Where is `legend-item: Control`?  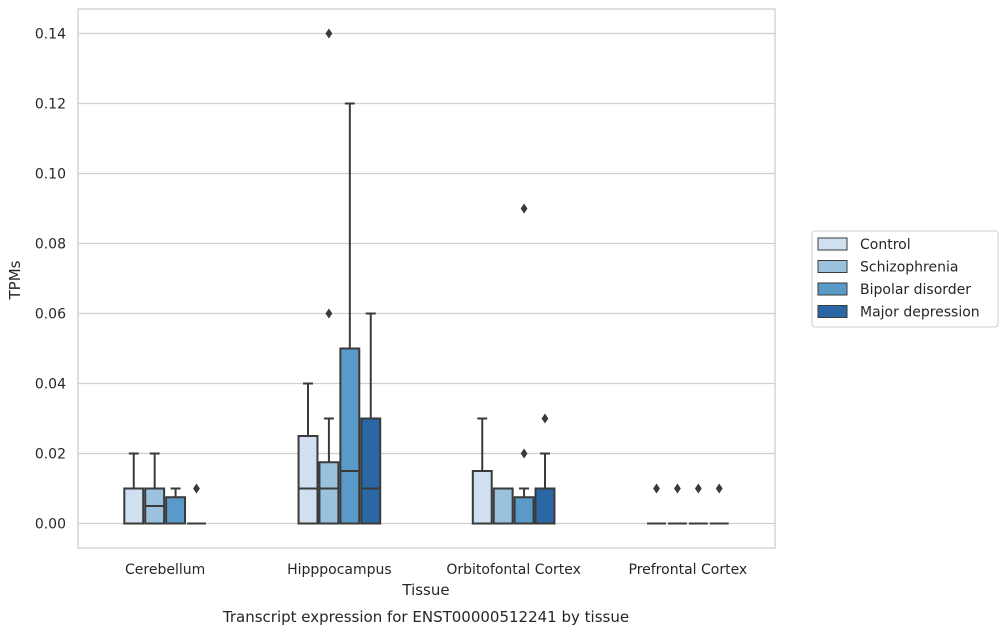 legend-item: Control is located at coordinates (864, 245).